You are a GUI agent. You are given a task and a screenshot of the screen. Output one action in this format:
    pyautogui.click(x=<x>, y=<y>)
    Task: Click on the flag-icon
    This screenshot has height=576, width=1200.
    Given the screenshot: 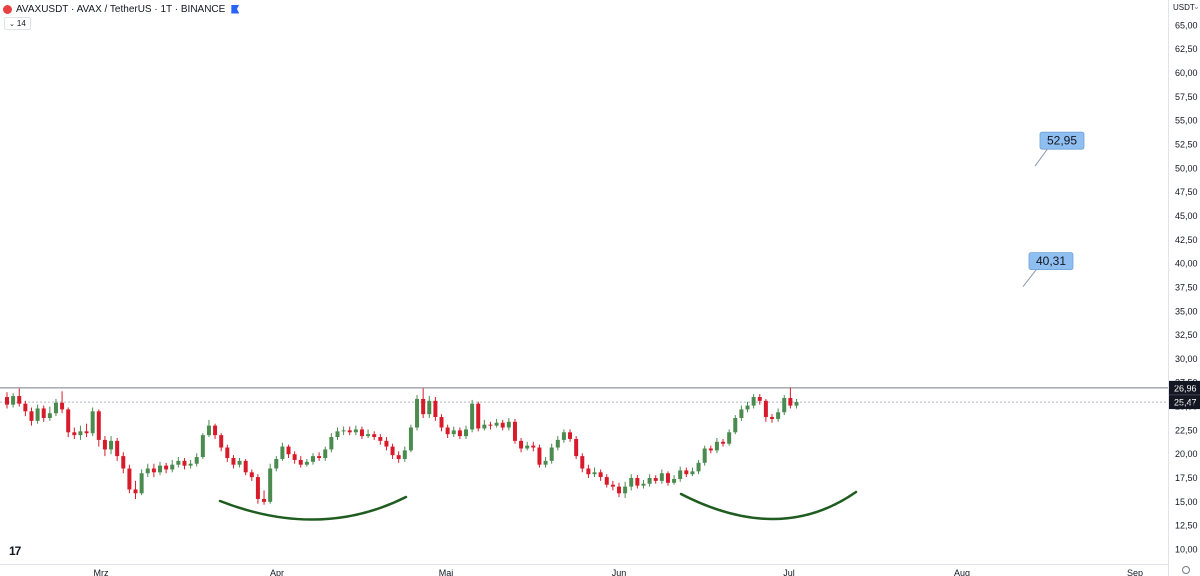 What is the action you would take?
    pyautogui.click(x=235, y=9)
    